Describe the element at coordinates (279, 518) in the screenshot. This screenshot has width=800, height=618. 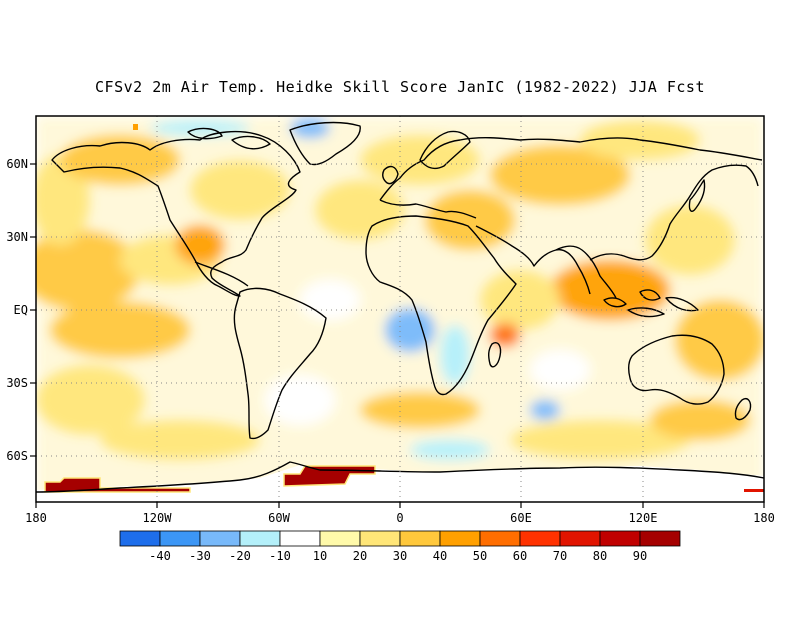
I see `lon-label-60w: 60W` at that location.